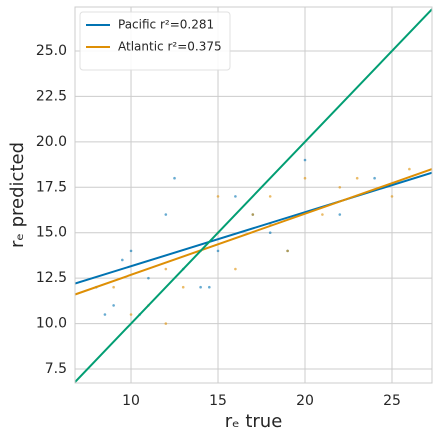  Describe the element at coordinates (166, 25) in the screenshot. I see `legend-label: Pacific r²=0.281` at that location.